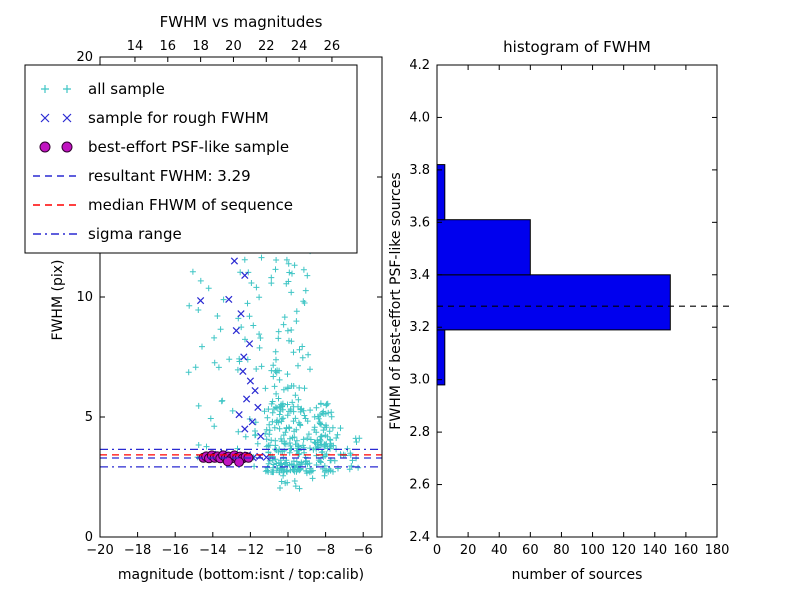  What do you see at coordinates (84, 297) in the screenshot?
I see `left-y-tick-label: 10` at bounding box center [84, 297].